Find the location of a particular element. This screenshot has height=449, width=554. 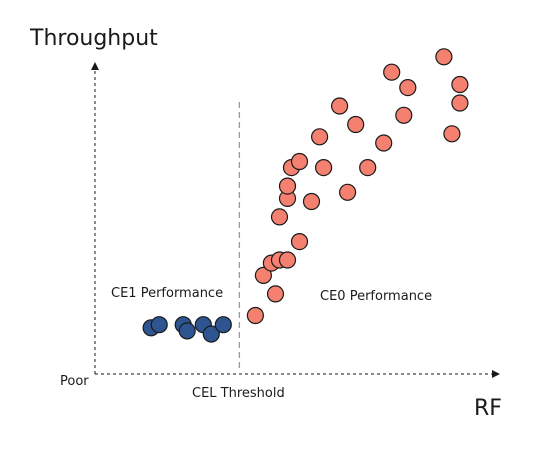

ce1-performance-annotation: CE1 Performance is located at coordinates (167, 293).